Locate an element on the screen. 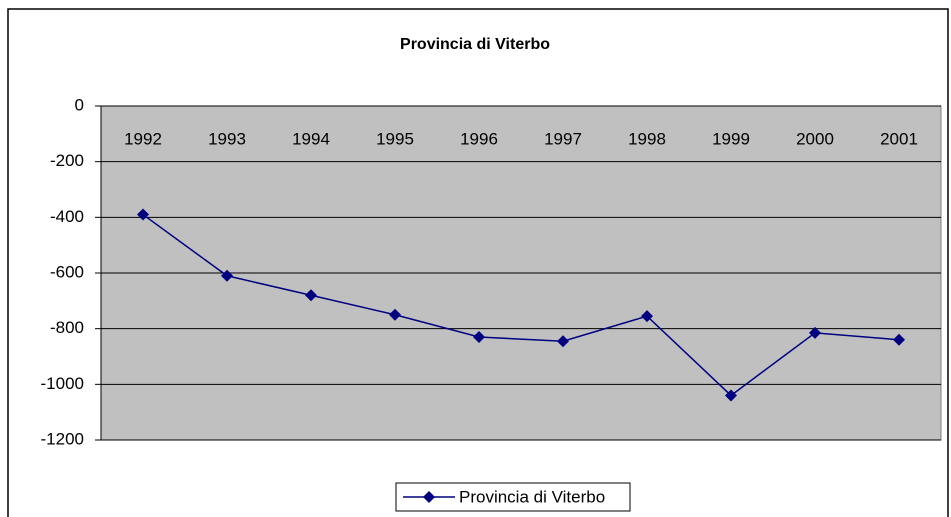  legend-marker is located at coordinates (429, 497).